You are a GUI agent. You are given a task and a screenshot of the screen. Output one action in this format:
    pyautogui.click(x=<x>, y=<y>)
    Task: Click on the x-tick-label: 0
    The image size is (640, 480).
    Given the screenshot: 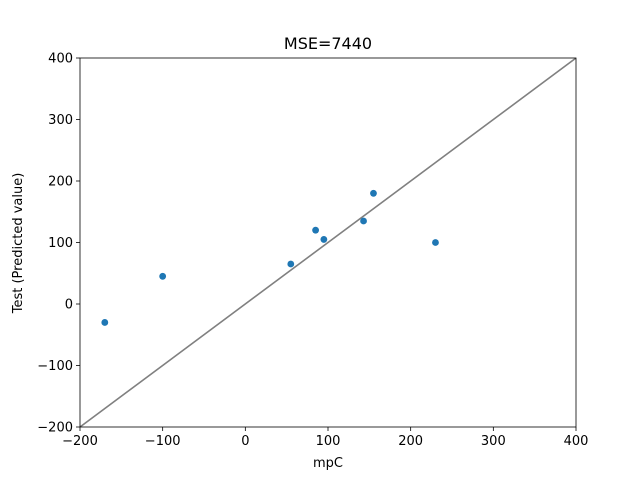 What is the action you would take?
    pyautogui.click(x=245, y=441)
    